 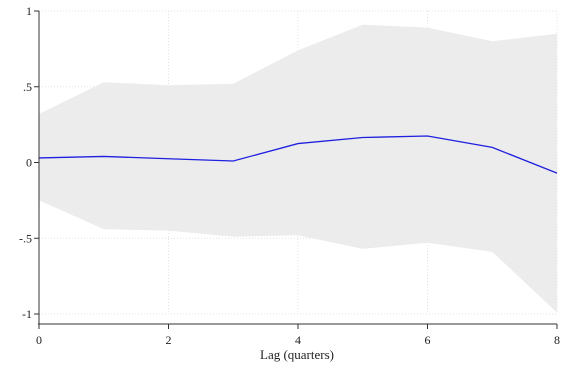 What do you see at coordinates (428, 340) in the screenshot?
I see `x-tick-label: 6` at bounding box center [428, 340].